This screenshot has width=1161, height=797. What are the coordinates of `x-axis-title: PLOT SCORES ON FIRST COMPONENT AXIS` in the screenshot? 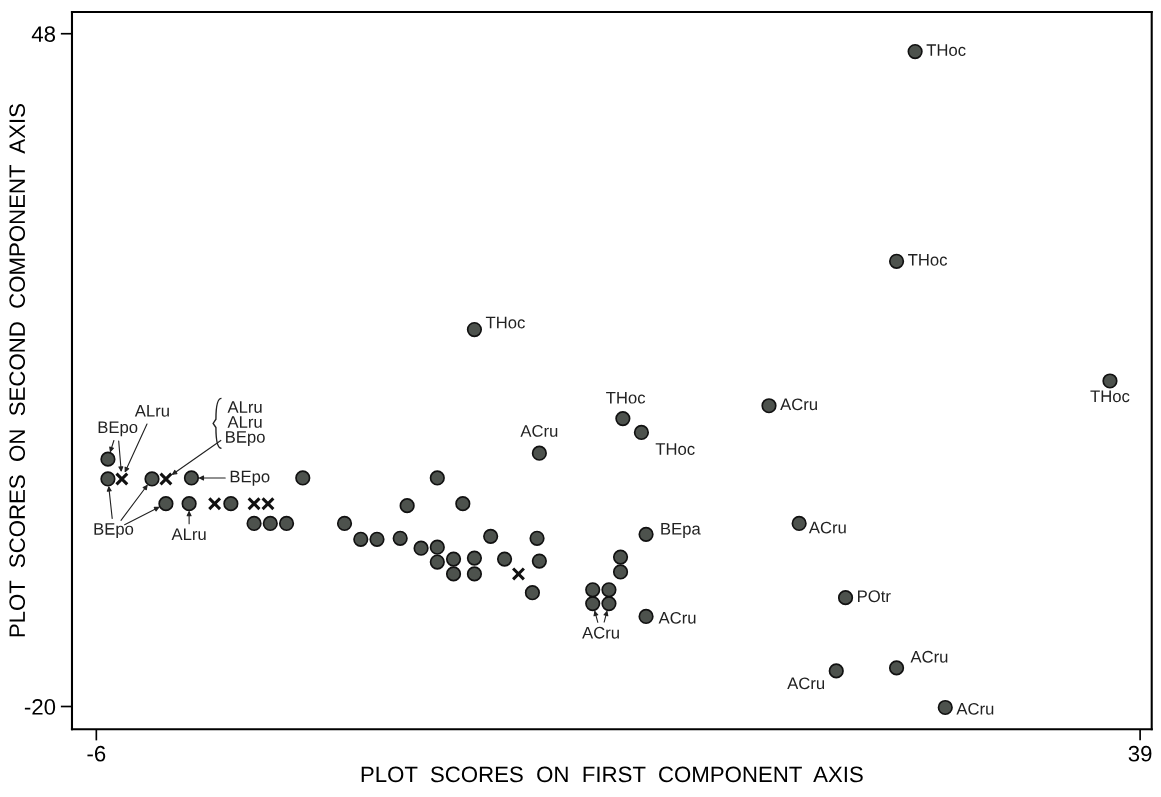 It's located at (612, 774).